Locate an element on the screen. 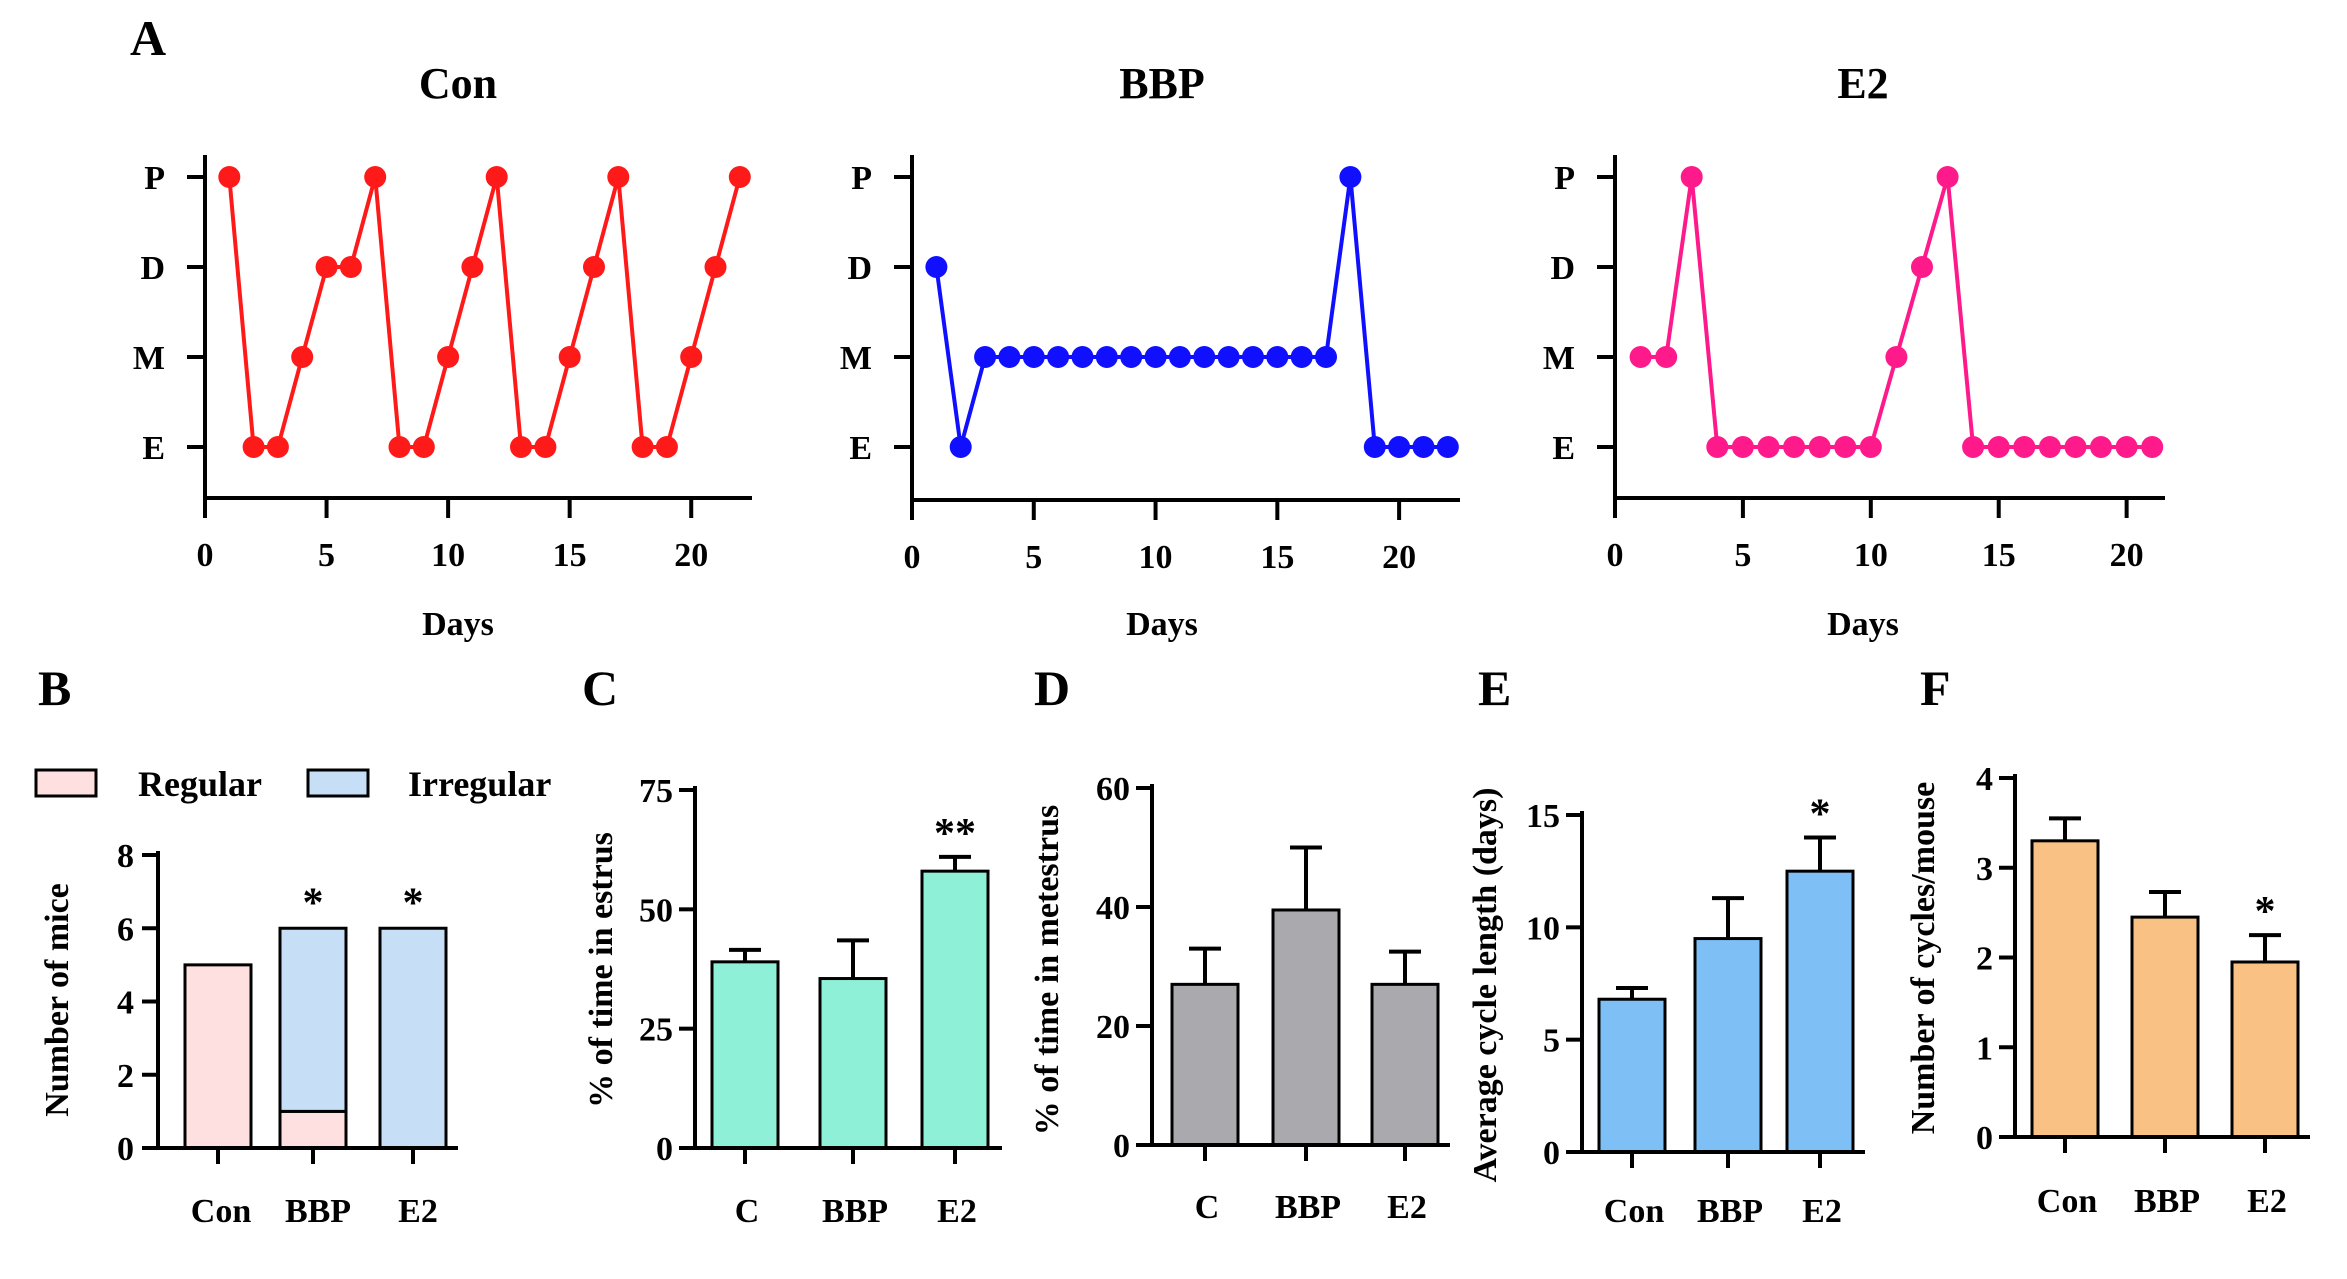  estrous-chart-e2: E2 E M D P 0 5 10 15 20 Days is located at coordinates (1854, 351).